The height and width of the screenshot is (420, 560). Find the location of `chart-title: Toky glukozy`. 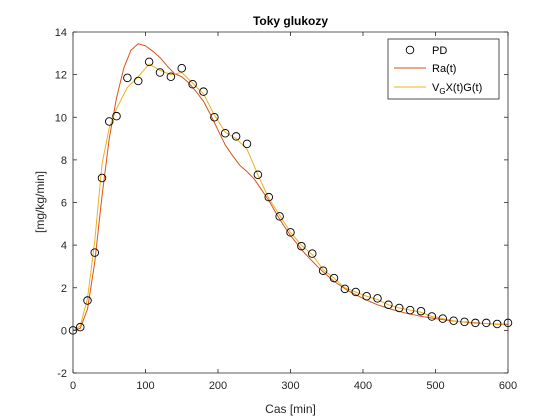

chart-title: Toky glukozy is located at coordinates (290, 21).